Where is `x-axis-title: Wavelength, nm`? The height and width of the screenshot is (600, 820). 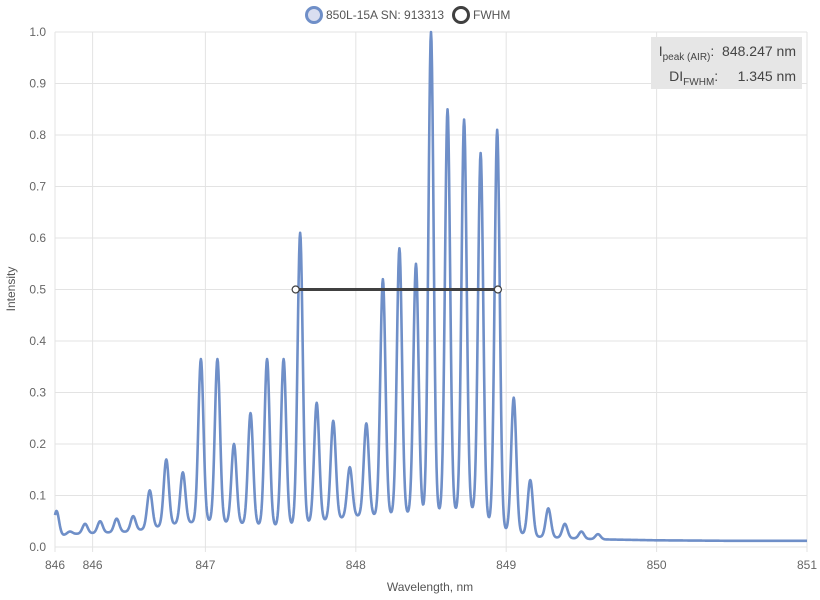 x-axis-title: Wavelength, nm is located at coordinates (430, 587).